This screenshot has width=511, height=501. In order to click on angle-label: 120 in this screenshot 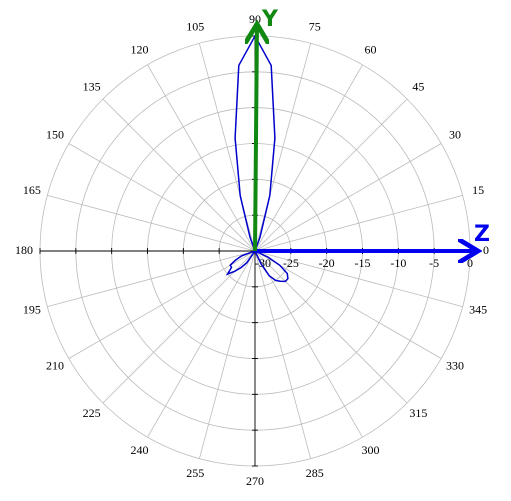, I will do `click(140, 50)`.